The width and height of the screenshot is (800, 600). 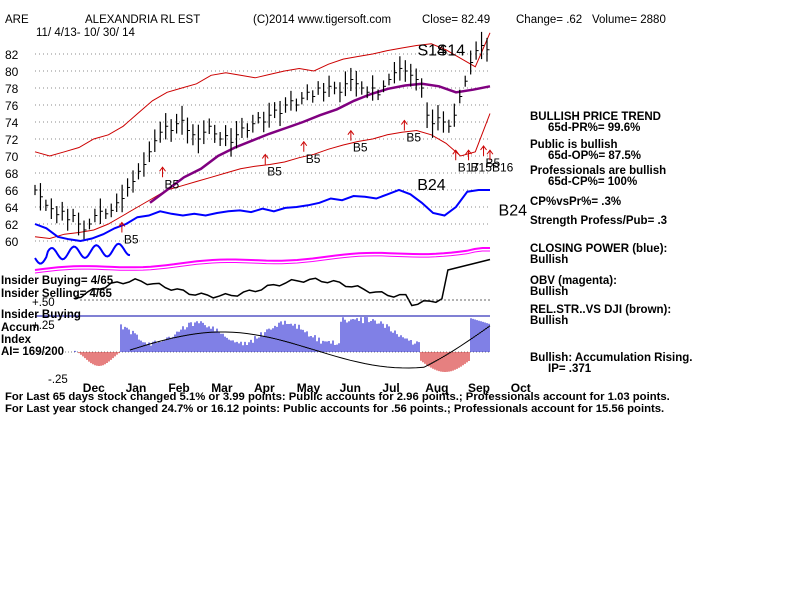 I want to click on x-tick-label: Apr, so click(x=264, y=388).